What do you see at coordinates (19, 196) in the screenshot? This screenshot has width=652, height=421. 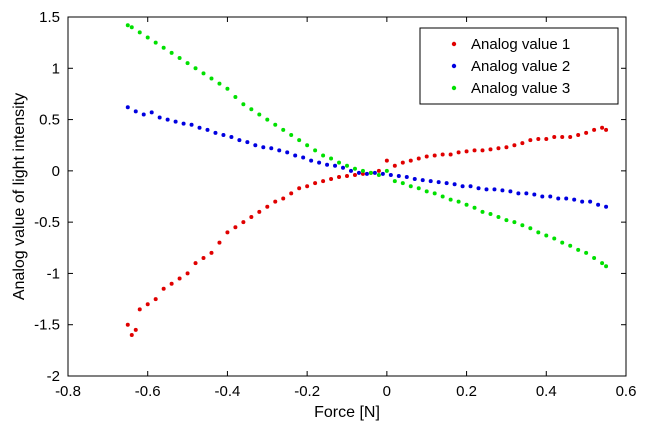 I see `y-axis-title: Analog value of light intensity` at bounding box center [19, 196].